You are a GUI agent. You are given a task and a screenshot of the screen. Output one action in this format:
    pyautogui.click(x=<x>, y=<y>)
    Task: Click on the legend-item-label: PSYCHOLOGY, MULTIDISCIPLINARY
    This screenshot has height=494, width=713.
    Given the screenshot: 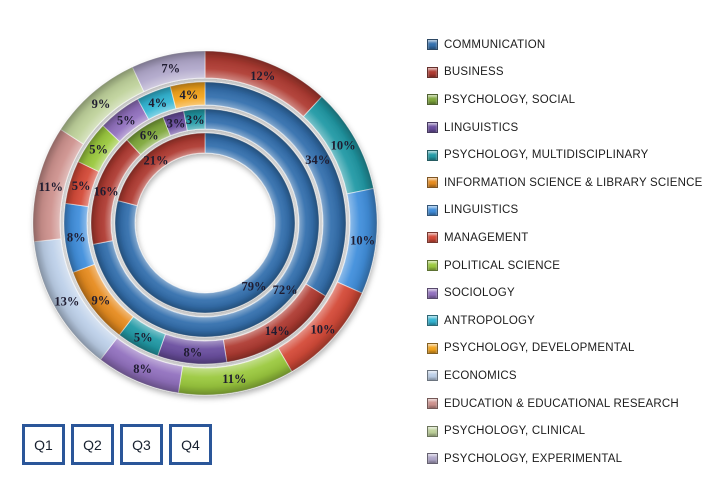 What is the action you would take?
    pyautogui.click(x=546, y=155)
    